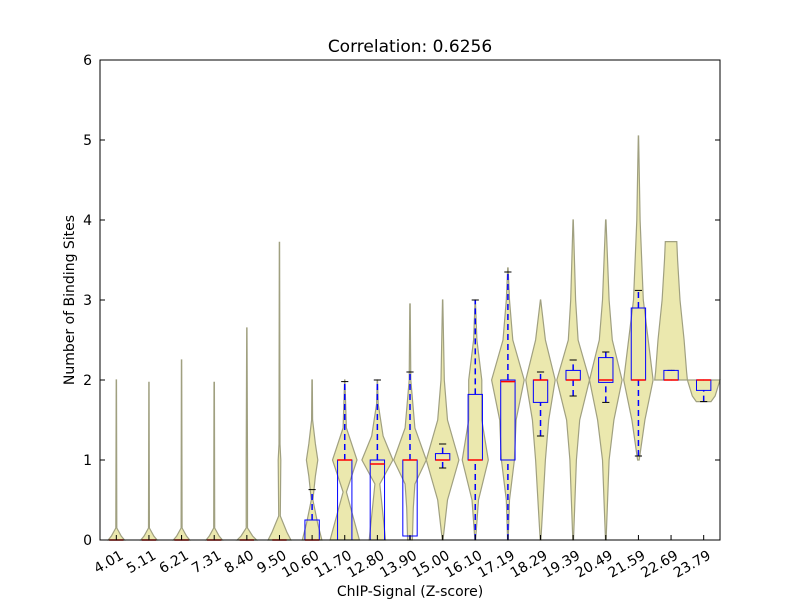  What do you see at coordinates (87, 141) in the screenshot?
I see `y-tick-label: 5` at bounding box center [87, 141].